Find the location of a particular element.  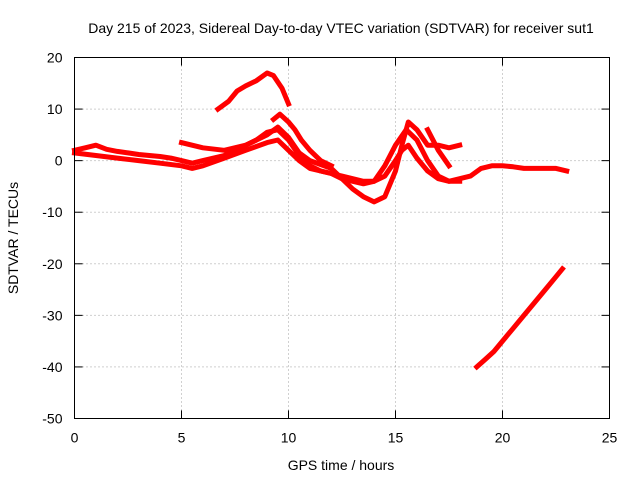

y-tick-label: -20 is located at coordinates (52, 264).